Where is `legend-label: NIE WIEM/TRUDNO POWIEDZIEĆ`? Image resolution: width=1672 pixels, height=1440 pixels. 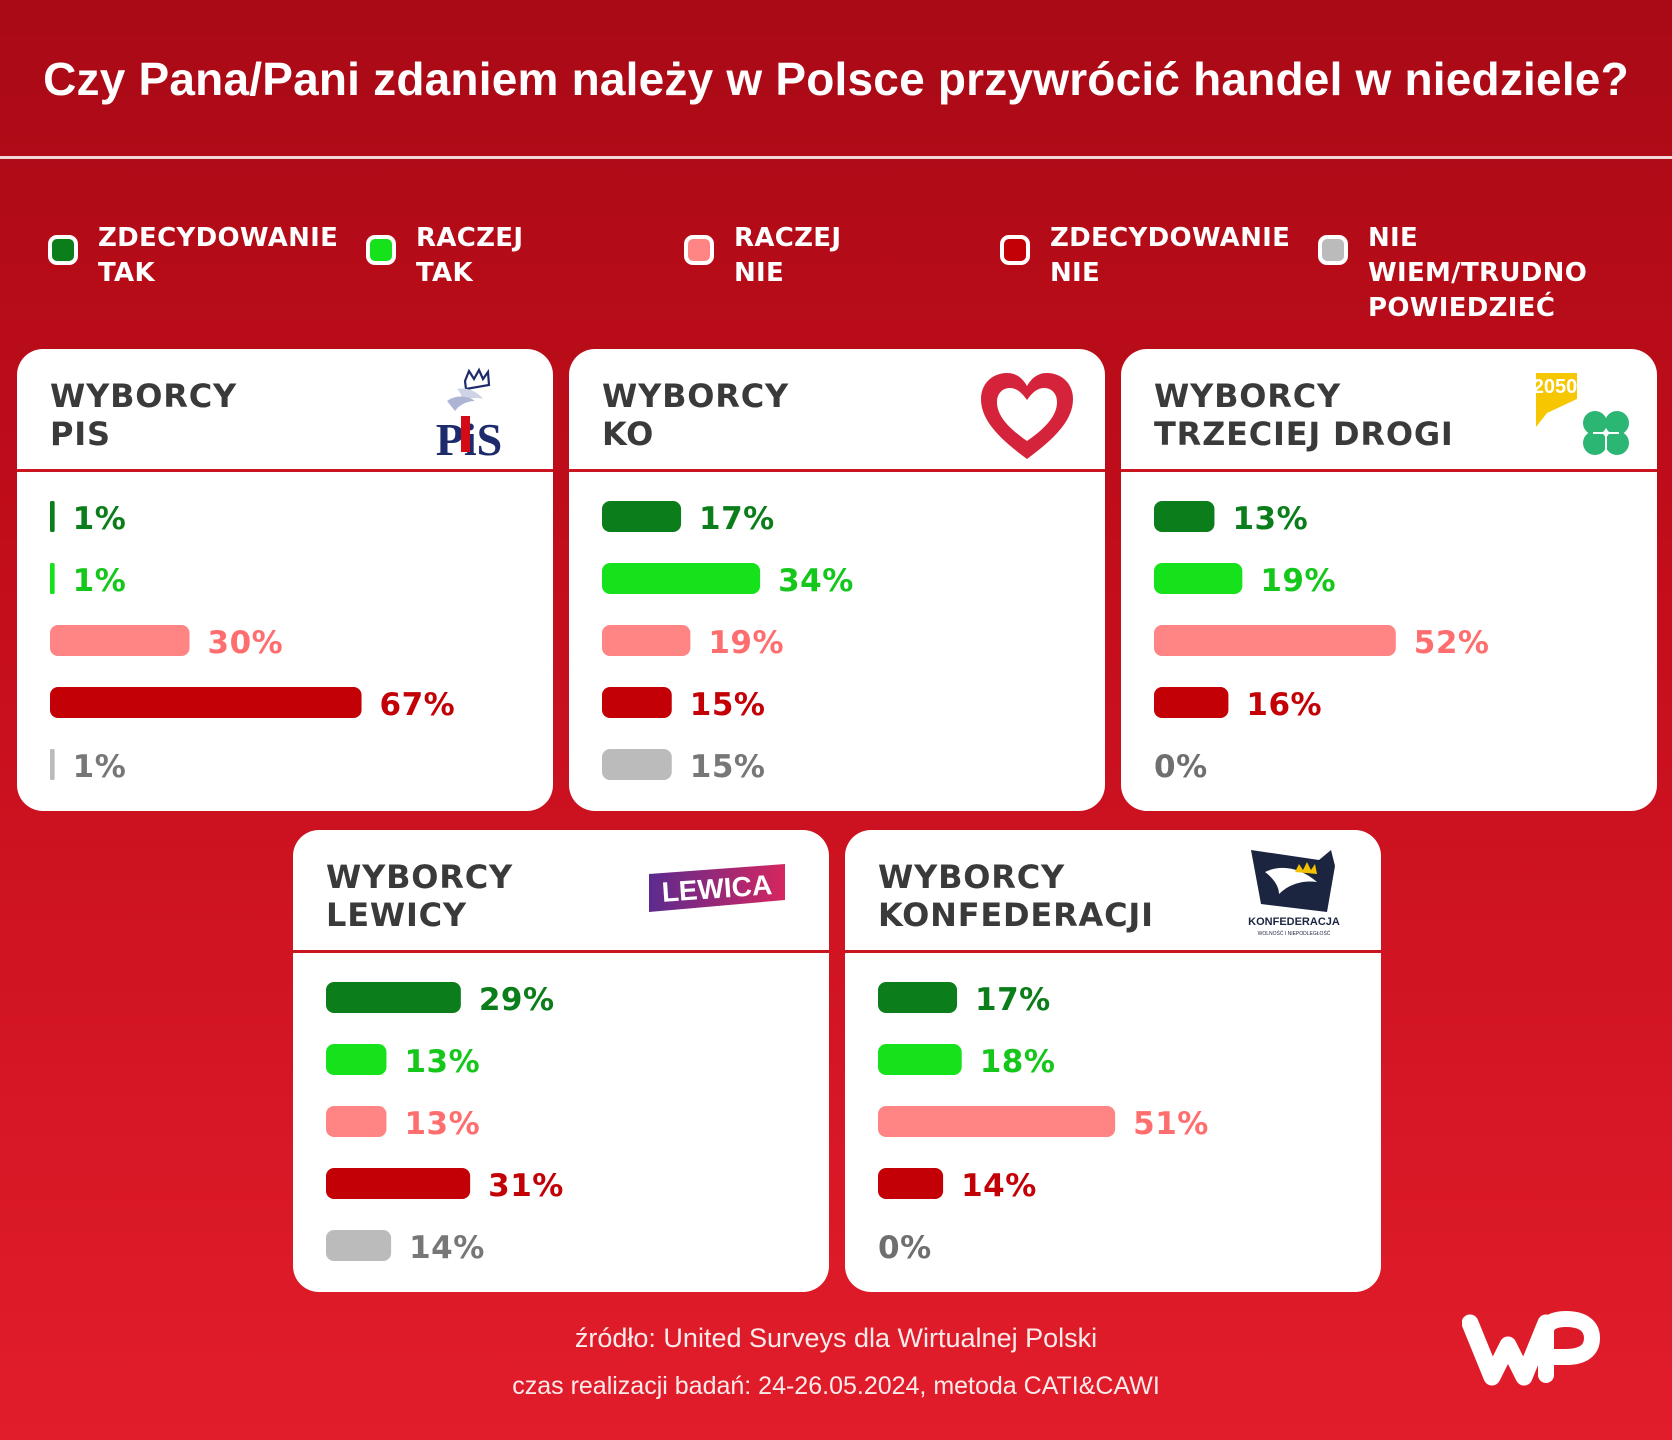 legend-label: NIE WIEM/TRUDNO POWIEDZIEĆ is located at coordinates (1478, 273).